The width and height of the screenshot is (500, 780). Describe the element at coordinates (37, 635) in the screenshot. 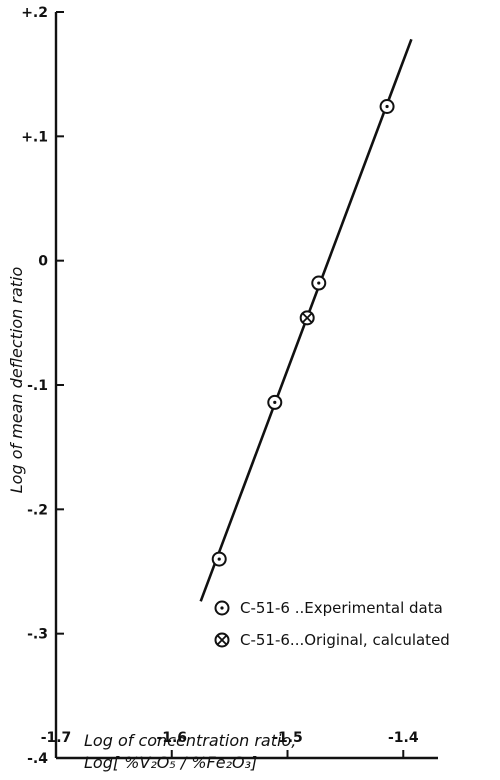

I see `y-tick-label: -.3` at that location.